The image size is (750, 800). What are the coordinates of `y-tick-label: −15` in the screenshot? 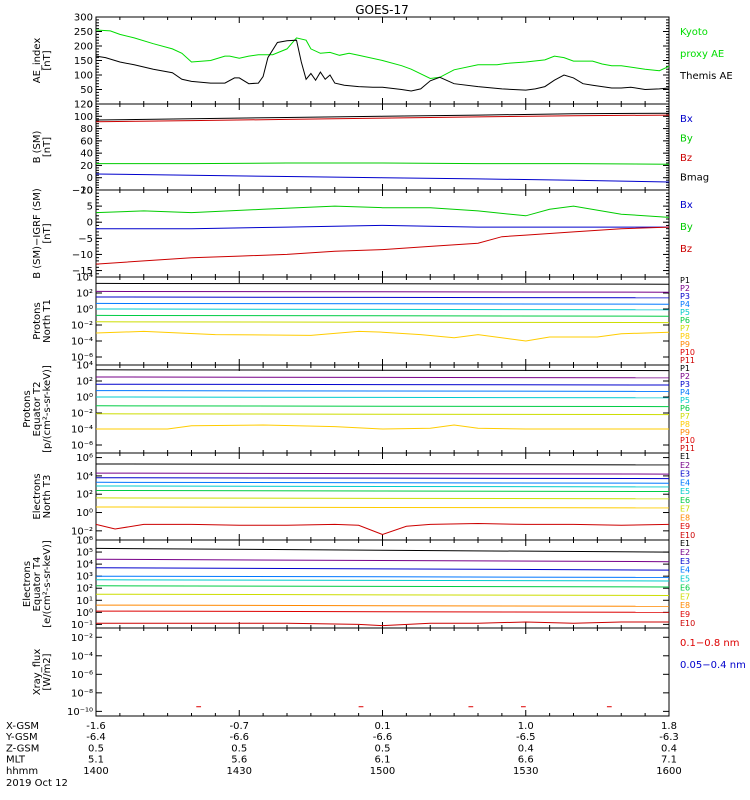 It's located at (82, 271).